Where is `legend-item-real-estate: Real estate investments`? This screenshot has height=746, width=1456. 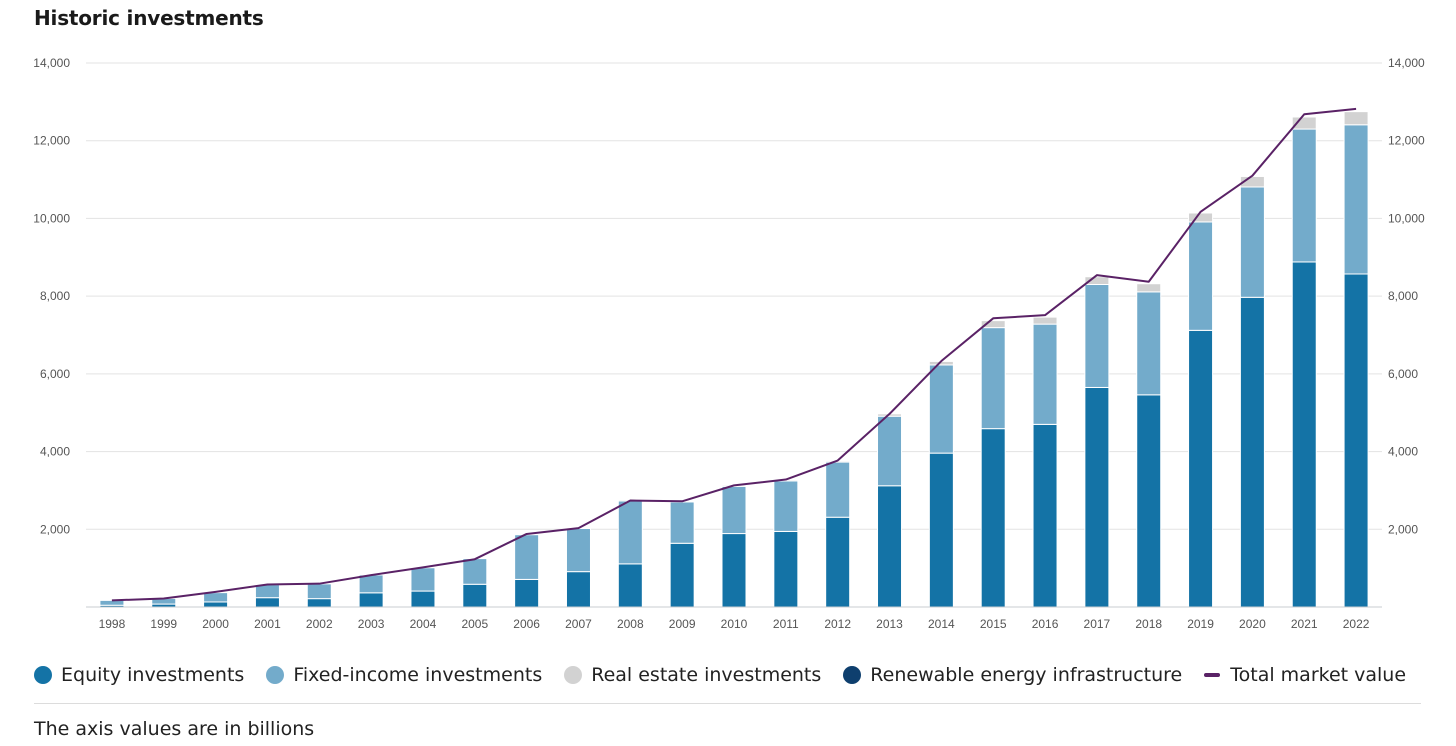 legend-item-real-estate: Real estate investments is located at coordinates (692, 675).